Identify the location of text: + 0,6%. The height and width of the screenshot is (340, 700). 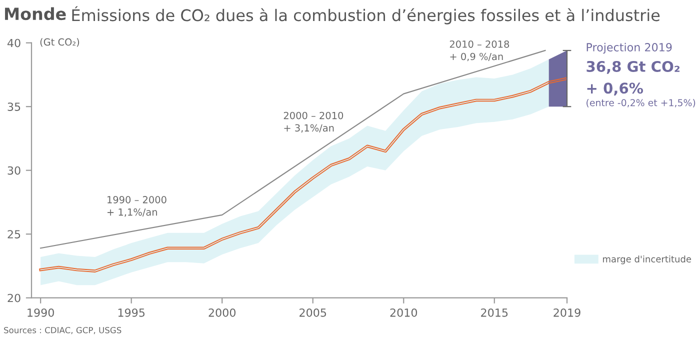
(615, 89).